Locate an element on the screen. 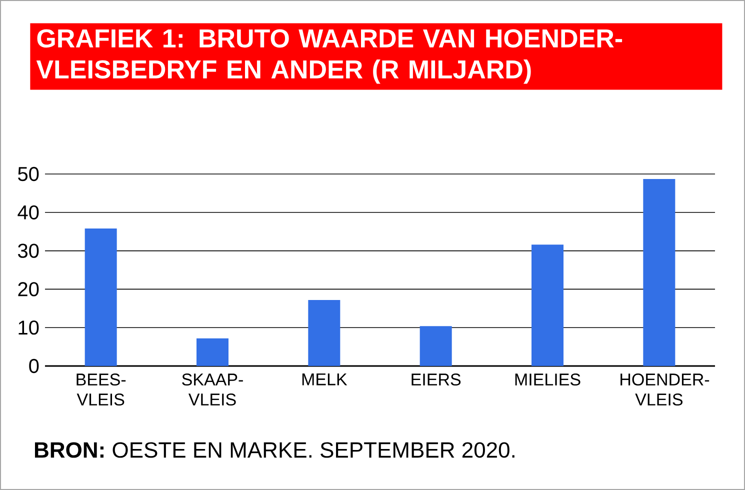  text: BRON: OESTE EN MARKE. SEPTEMBER 2020. is located at coordinates (274, 450).